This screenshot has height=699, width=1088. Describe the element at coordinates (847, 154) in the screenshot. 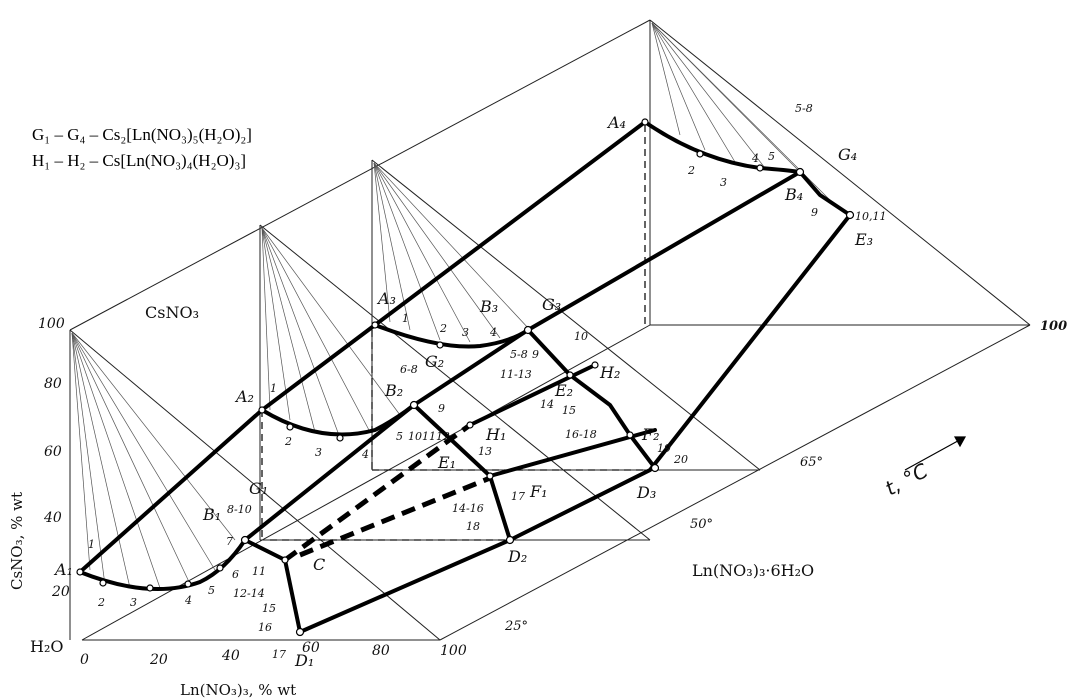

I see `point-G4: G₄` at that location.